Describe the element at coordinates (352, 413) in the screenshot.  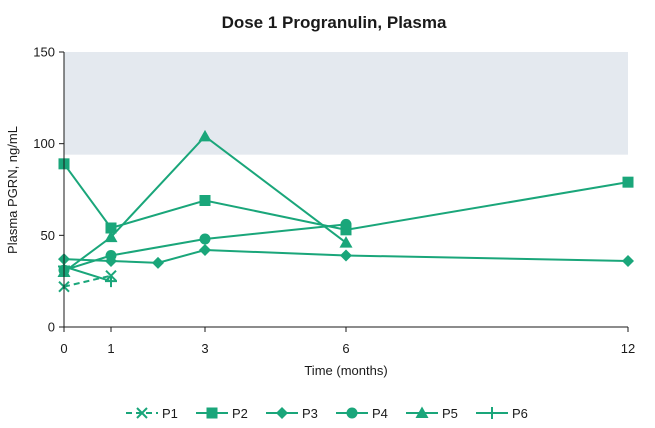
I see `legend-marker-circle` at that location.